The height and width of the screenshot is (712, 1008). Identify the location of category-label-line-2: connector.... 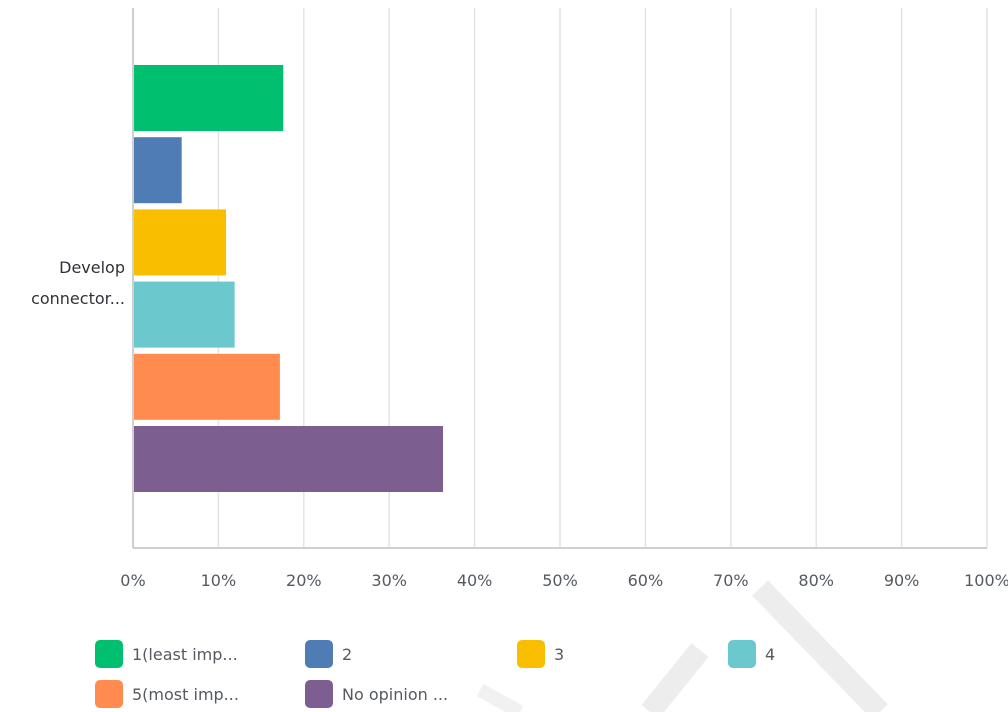
(78, 298).